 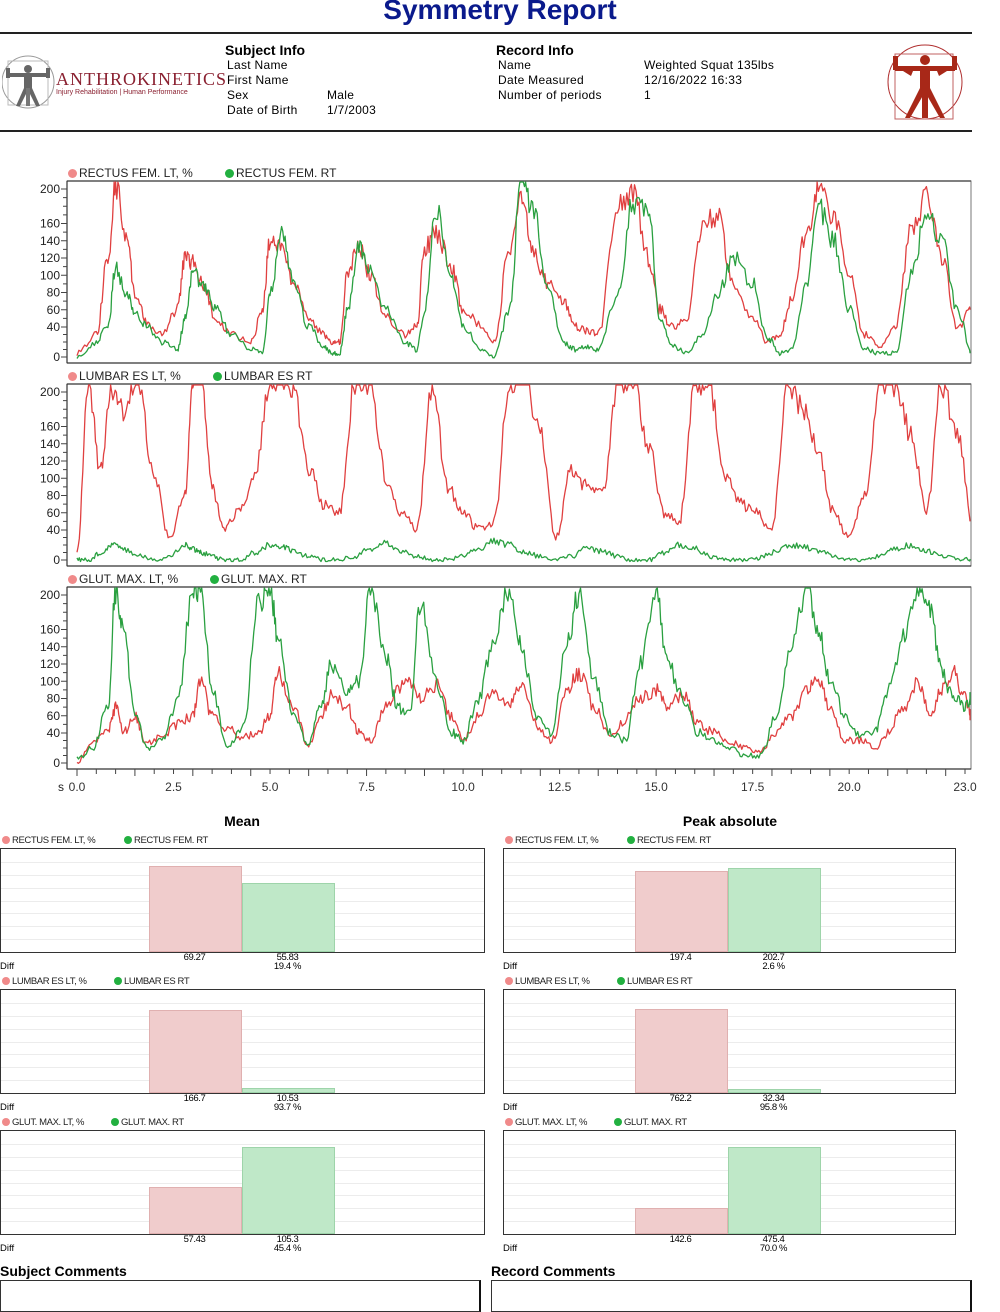 What do you see at coordinates (680, 1098) in the screenshot?
I see `bar-value-label: 762.2` at bounding box center [680, 1098].